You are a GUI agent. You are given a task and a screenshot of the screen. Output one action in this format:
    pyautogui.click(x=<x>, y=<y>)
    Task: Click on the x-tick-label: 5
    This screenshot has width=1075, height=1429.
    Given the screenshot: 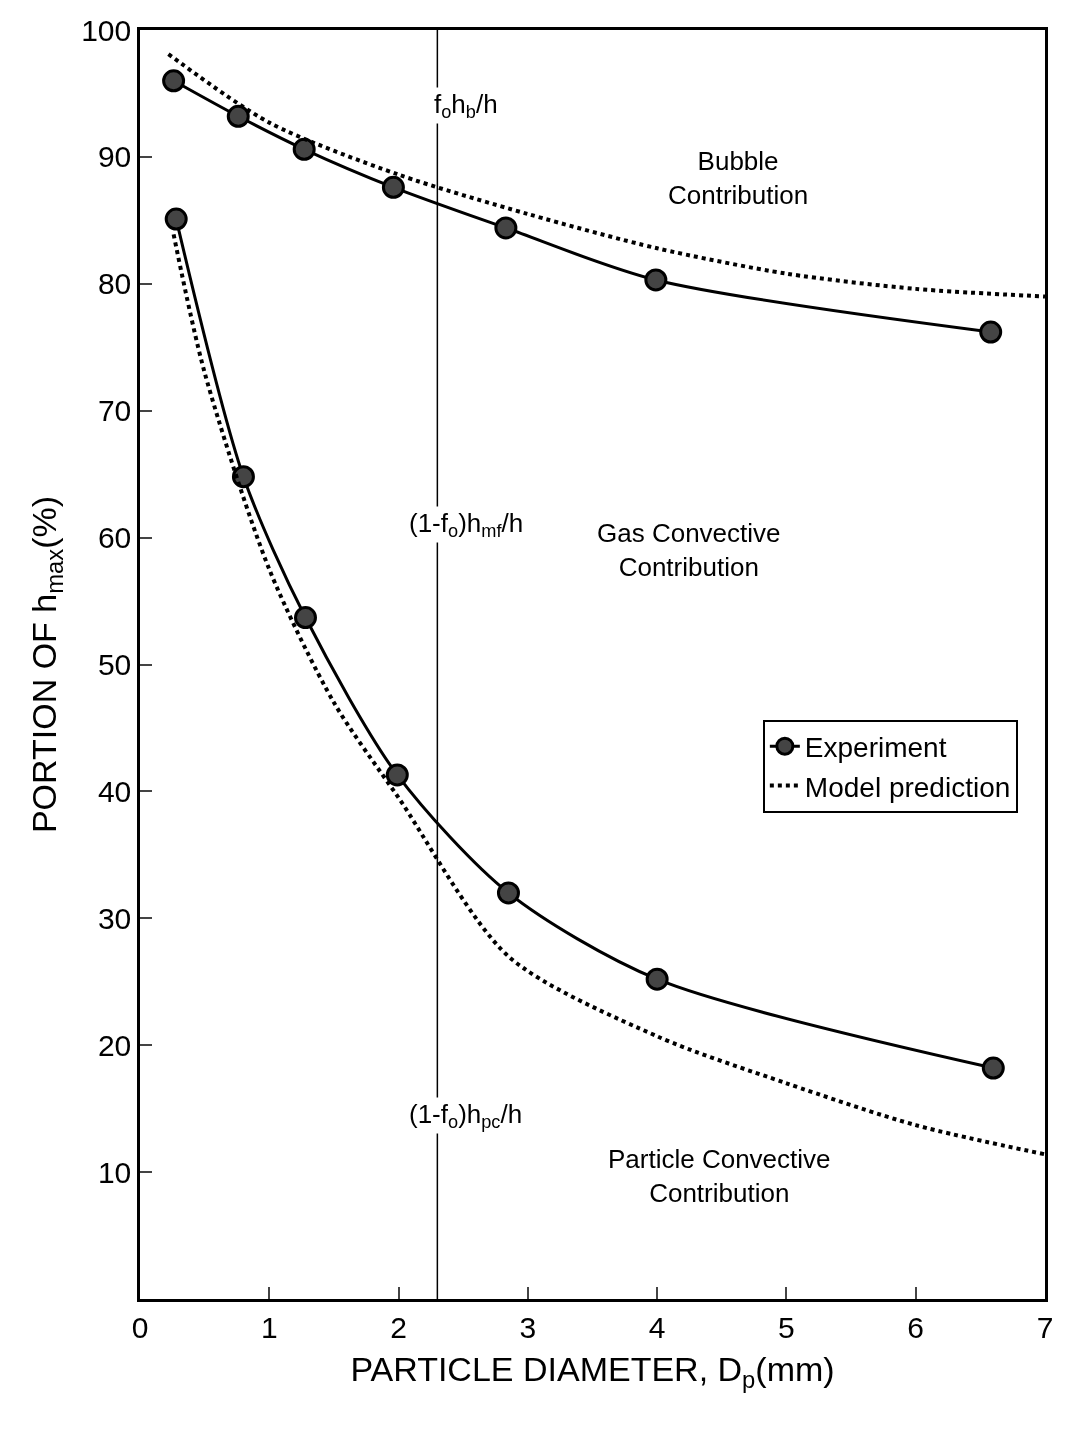 What is the action you would take?
    pyautogui.click(x=786, y=1327)
    